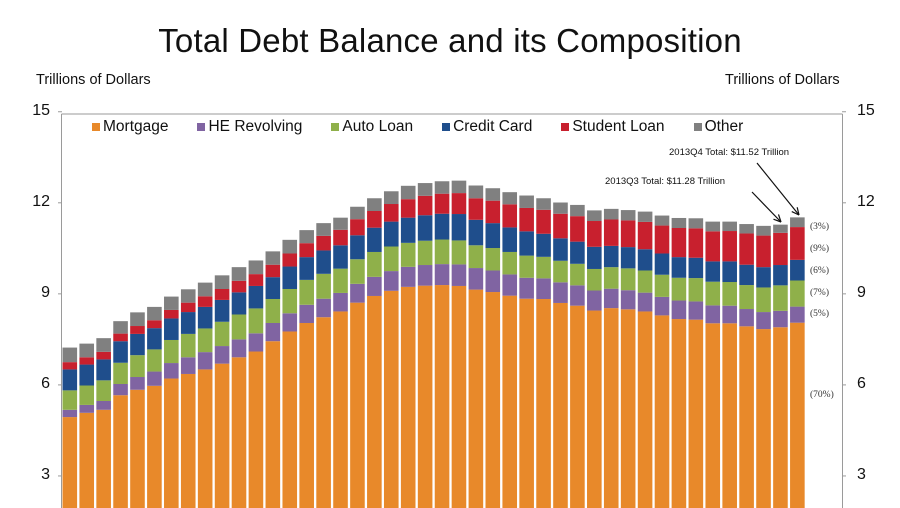  I want to click on arrow-2013q4, so click(778, 189).